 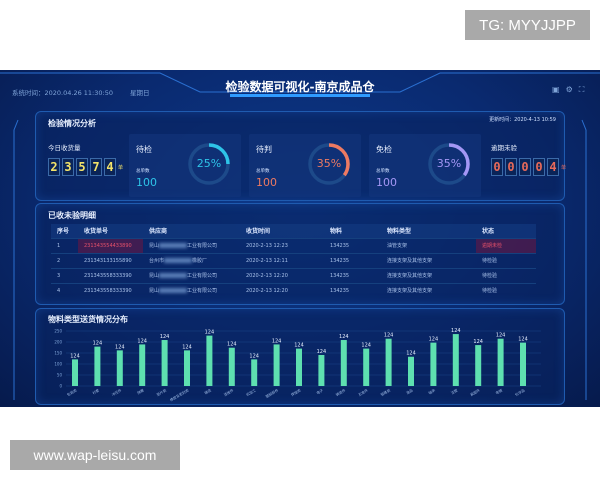 What do you see at coordinates (282, 290) in the screenshot?
I see `cell-time: 2020-2-13 12:20` at bounding box center [282, 290].